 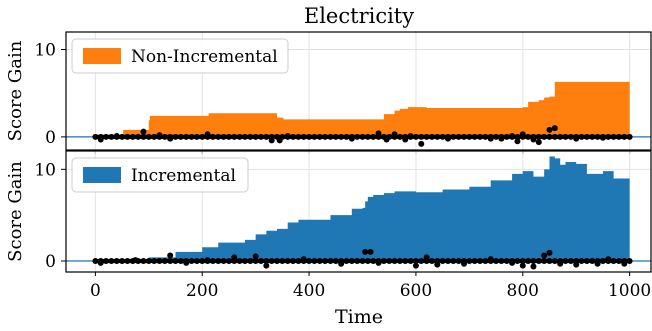 I want to click on legend-label: Non-Incremental, so click(x=204, y=57).